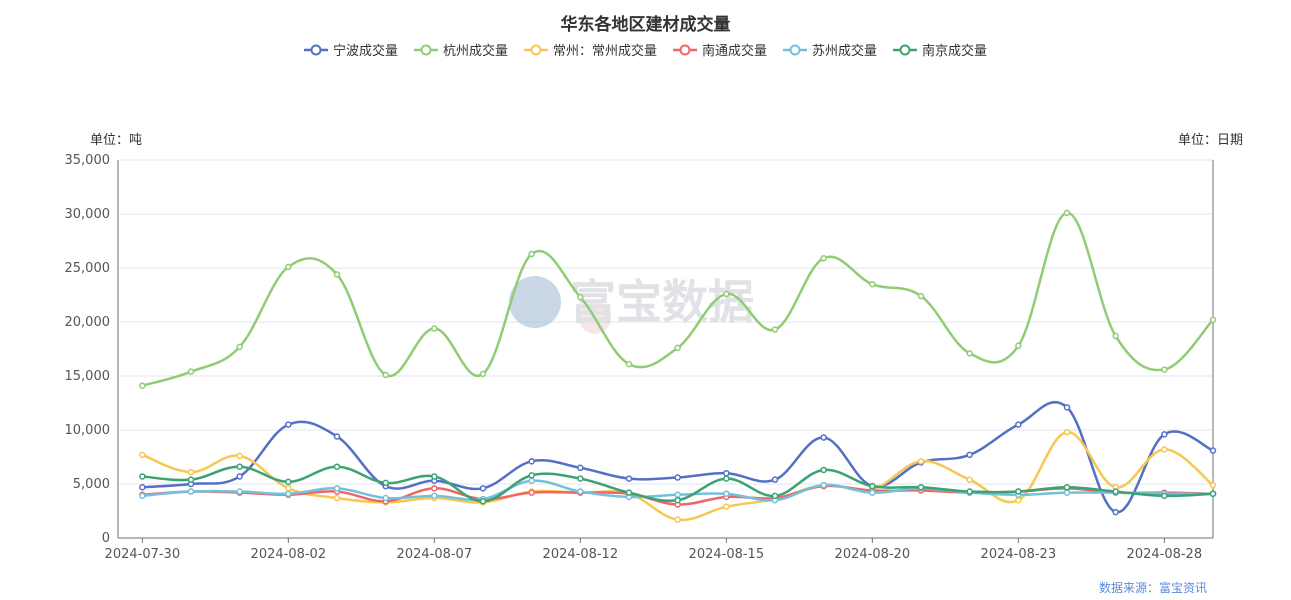 Image resolution: width=1291 pixels, height=600 pixels. I want to click on legend-item: 南京成交量, so click(940, 49).